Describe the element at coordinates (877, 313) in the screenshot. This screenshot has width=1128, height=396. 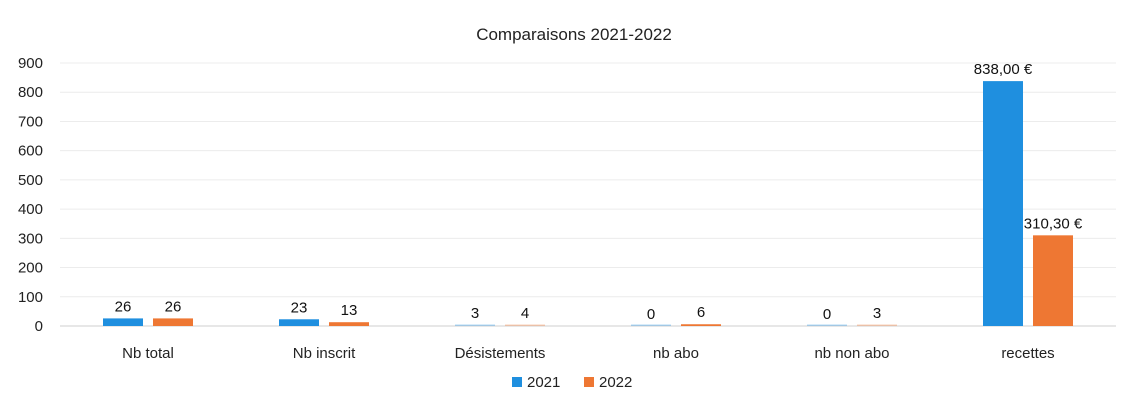
I see `data-label-2022-4: 3` at that location.